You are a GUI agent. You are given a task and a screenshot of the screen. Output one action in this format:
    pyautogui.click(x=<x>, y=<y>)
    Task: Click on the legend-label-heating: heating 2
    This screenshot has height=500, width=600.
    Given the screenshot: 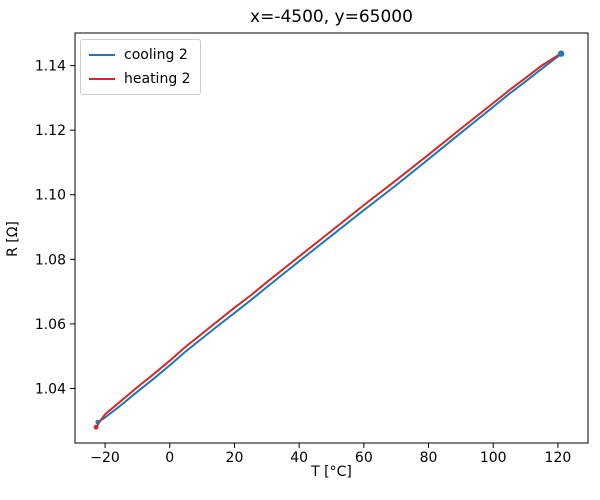 What is the action you would take?
    pyautogui.click(x=157, y=79)
    